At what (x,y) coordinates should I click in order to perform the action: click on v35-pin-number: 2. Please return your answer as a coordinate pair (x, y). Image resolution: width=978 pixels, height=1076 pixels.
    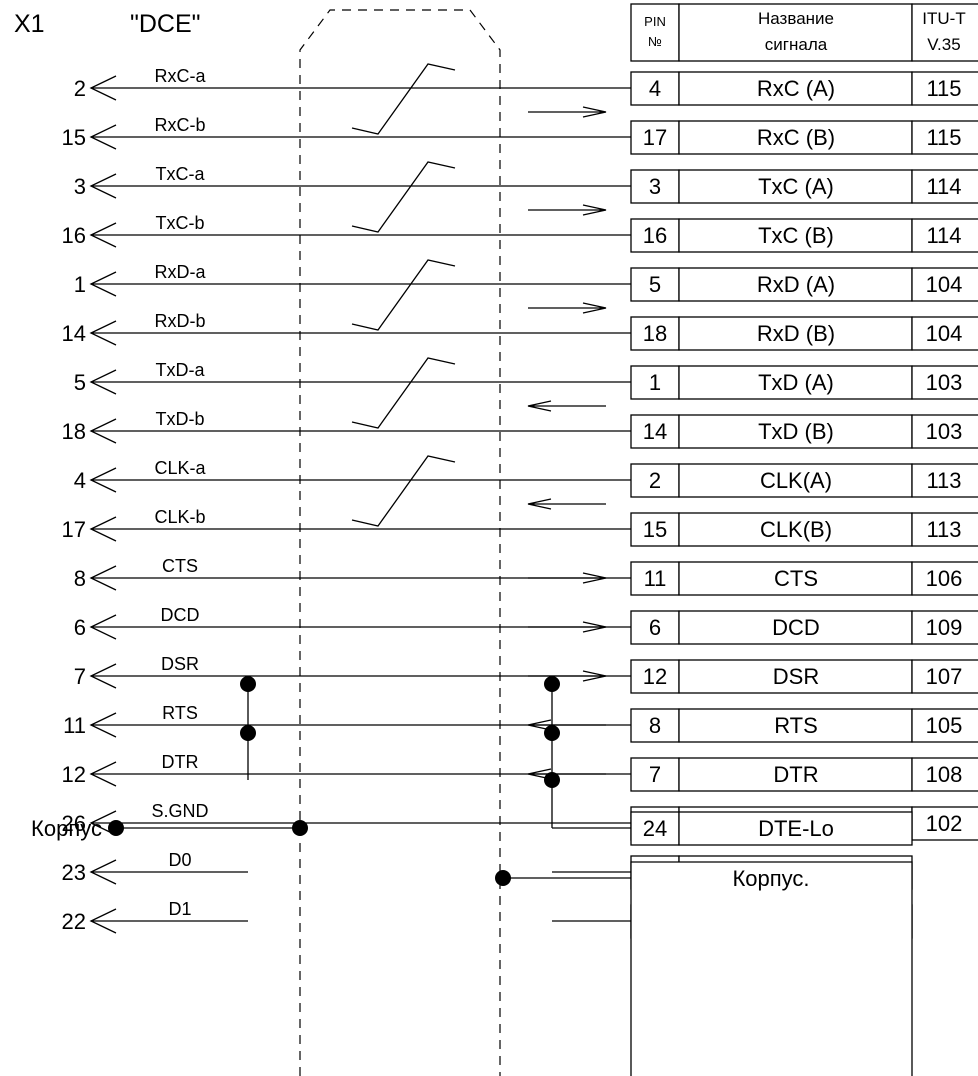
    Looking at the image, I should click on (655, 480).